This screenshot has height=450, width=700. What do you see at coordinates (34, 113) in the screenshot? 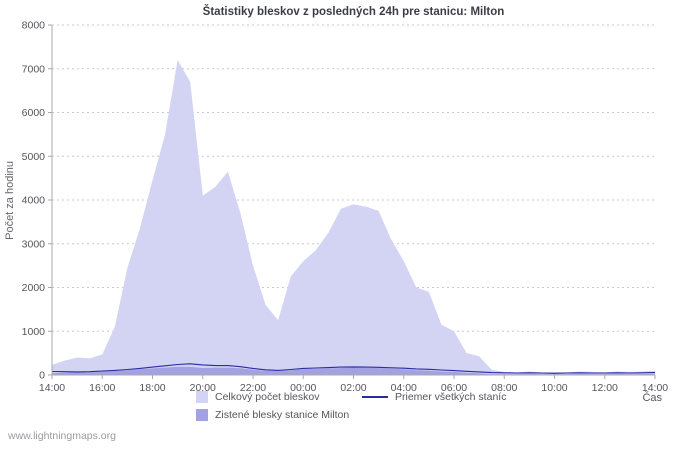
I see `svg-text: 6000` at bounding box center [34, 113].